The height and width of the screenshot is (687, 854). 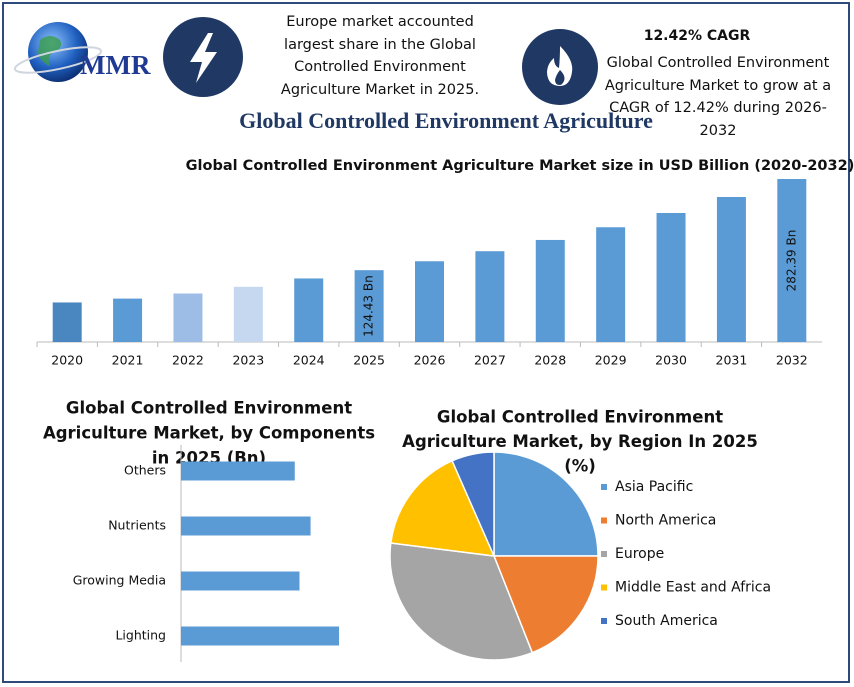 I want to click on bolt-icon, so click(x=203, y=57).